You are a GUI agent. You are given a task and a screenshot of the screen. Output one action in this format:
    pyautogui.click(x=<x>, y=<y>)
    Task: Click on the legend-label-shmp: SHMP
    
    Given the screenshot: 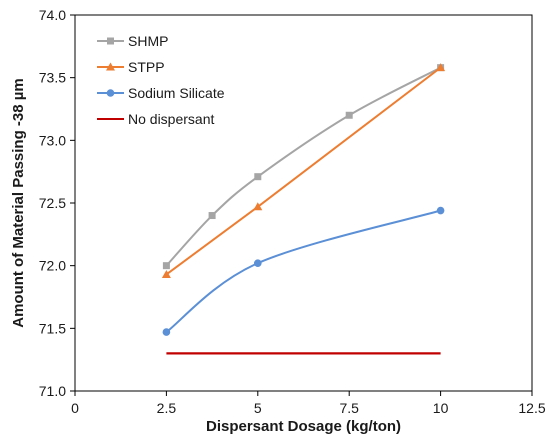 What is the action you would take?
    pyautogui.click(x=148, y=41)
    